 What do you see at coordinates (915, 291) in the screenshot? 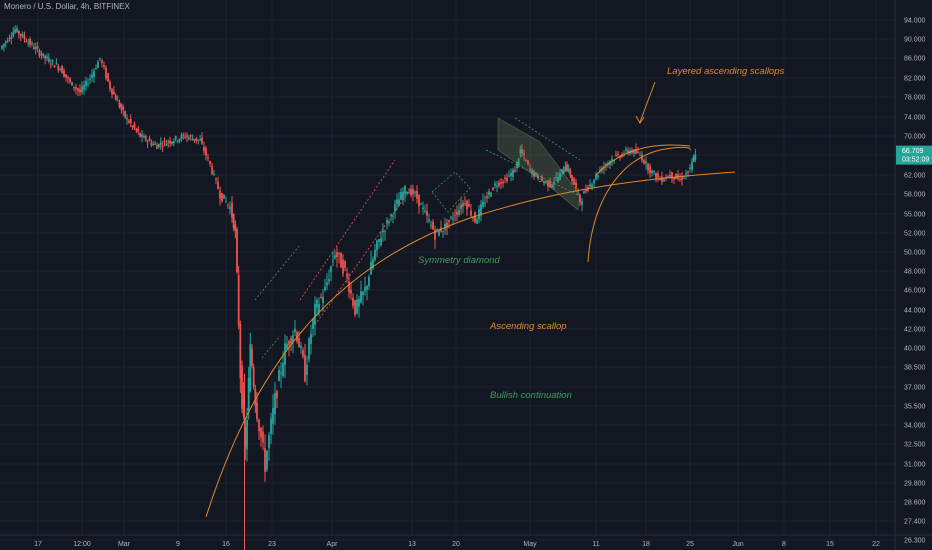
I see `price-tick-label: 46.000` at bounding box center [915, 291].